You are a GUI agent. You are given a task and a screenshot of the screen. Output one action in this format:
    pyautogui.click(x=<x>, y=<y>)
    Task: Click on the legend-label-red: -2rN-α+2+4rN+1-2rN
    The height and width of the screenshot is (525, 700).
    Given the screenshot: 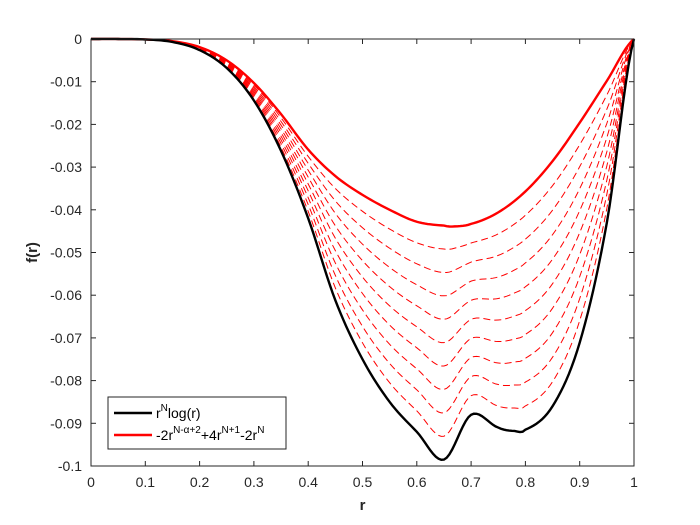 What is the action you would take?
    pyautogui.click(x=210, y=434)
    